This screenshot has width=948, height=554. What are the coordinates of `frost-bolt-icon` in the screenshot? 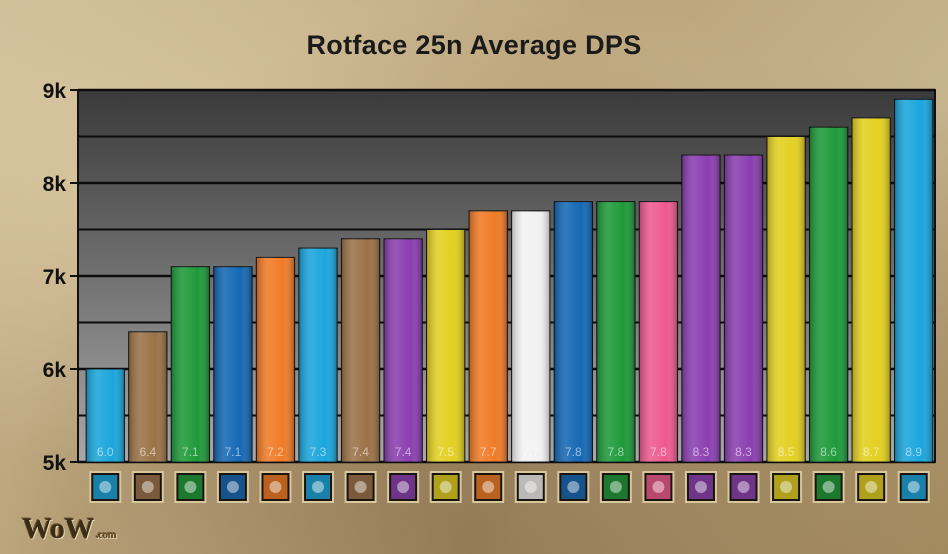 It's located at (105, 487).